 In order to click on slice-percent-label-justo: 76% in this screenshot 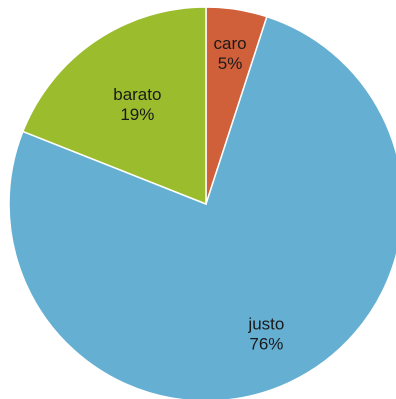, I will do `click(266, 343)`.